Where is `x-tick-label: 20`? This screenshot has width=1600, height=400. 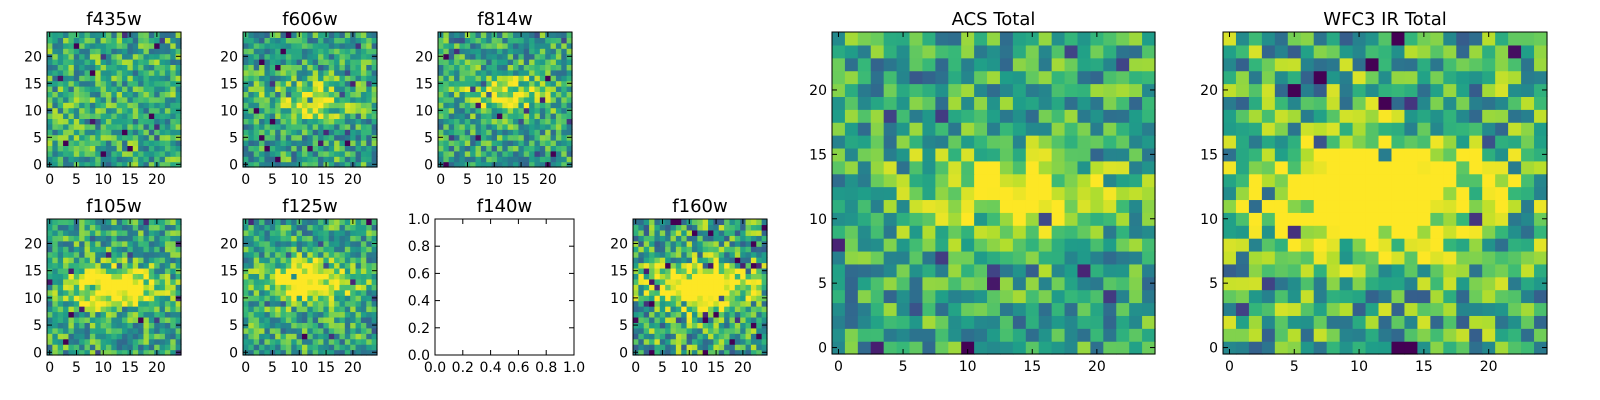 x-tick-label: 20 is located at coordinates (157, 180).